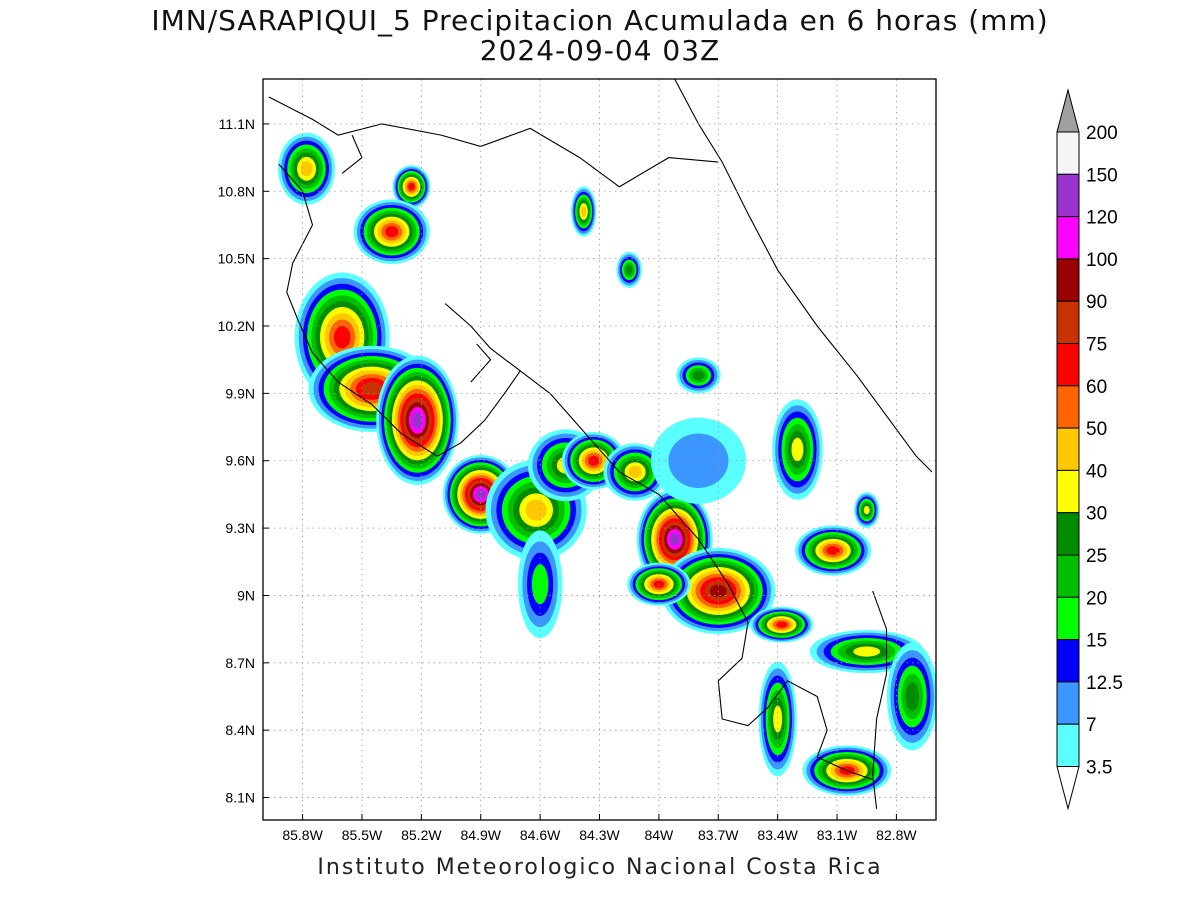 This screenshot has height=900, width=1200. Describe the element at coordinates (1096, 598) in the screenshot. I see `colorbar-label: 20` at that location.